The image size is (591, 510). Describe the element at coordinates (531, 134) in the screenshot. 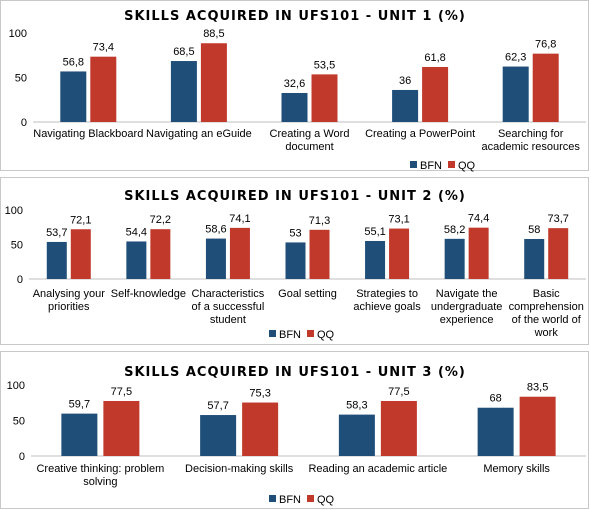

I see `x-category-label: Searching for` at that location.